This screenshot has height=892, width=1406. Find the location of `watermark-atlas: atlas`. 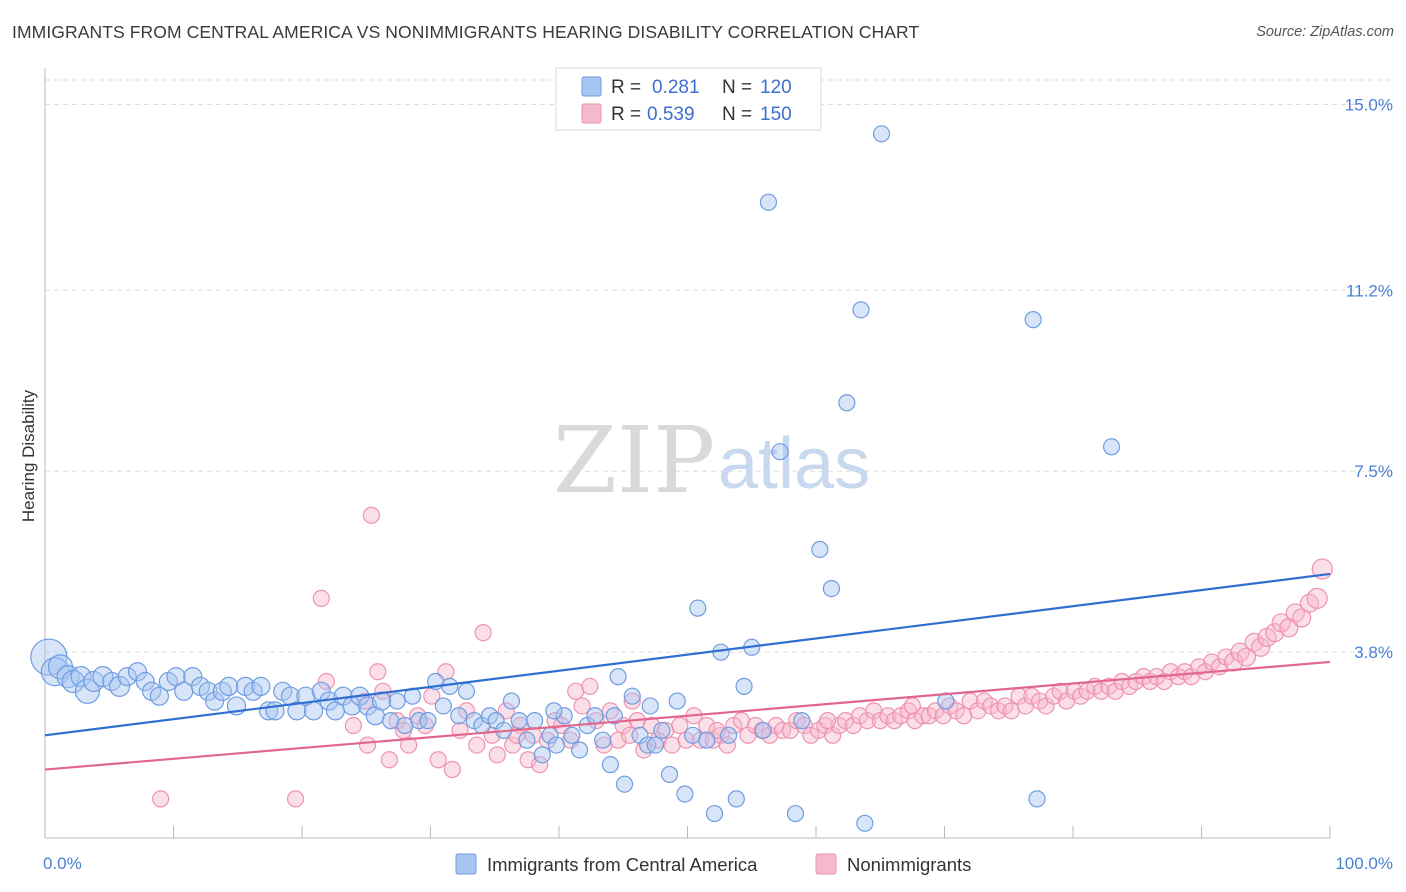

watermark-atlas: atlas is located at coordinates (794, 464).